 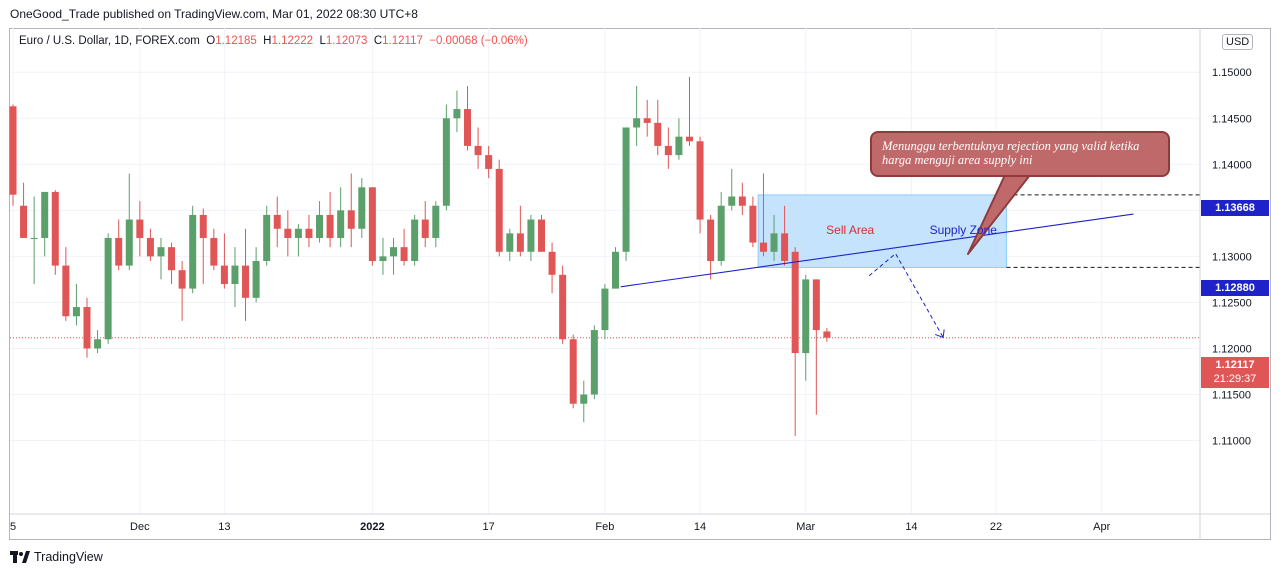 I want to click on time-tick-label: 17, so click(x=489, y=527).